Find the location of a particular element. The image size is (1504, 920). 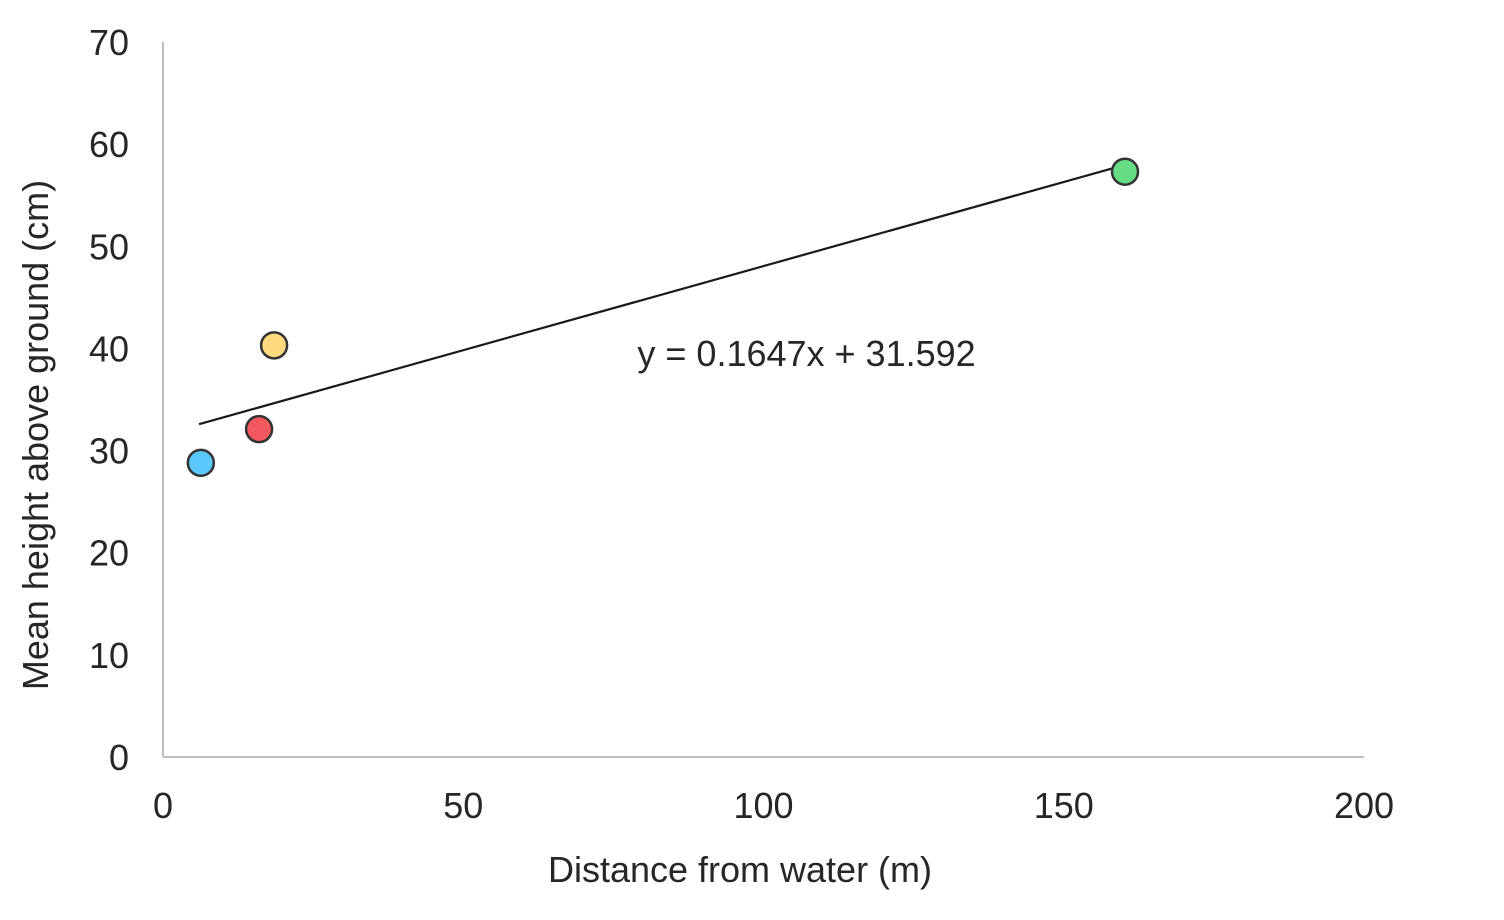

x-tick-label: 0 is located at coordinates (163, 805).